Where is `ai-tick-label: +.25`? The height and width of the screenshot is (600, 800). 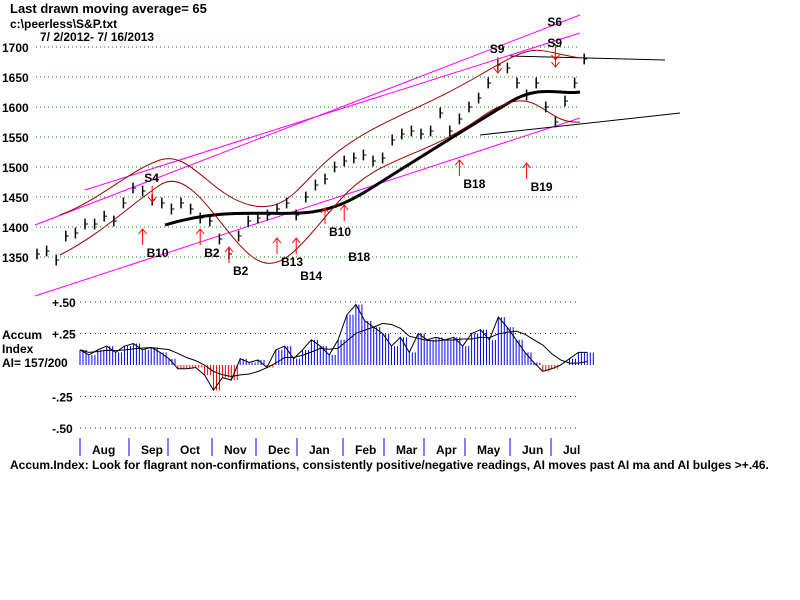
ai-tick-label: +.25 is located at coordinates (64, 335).